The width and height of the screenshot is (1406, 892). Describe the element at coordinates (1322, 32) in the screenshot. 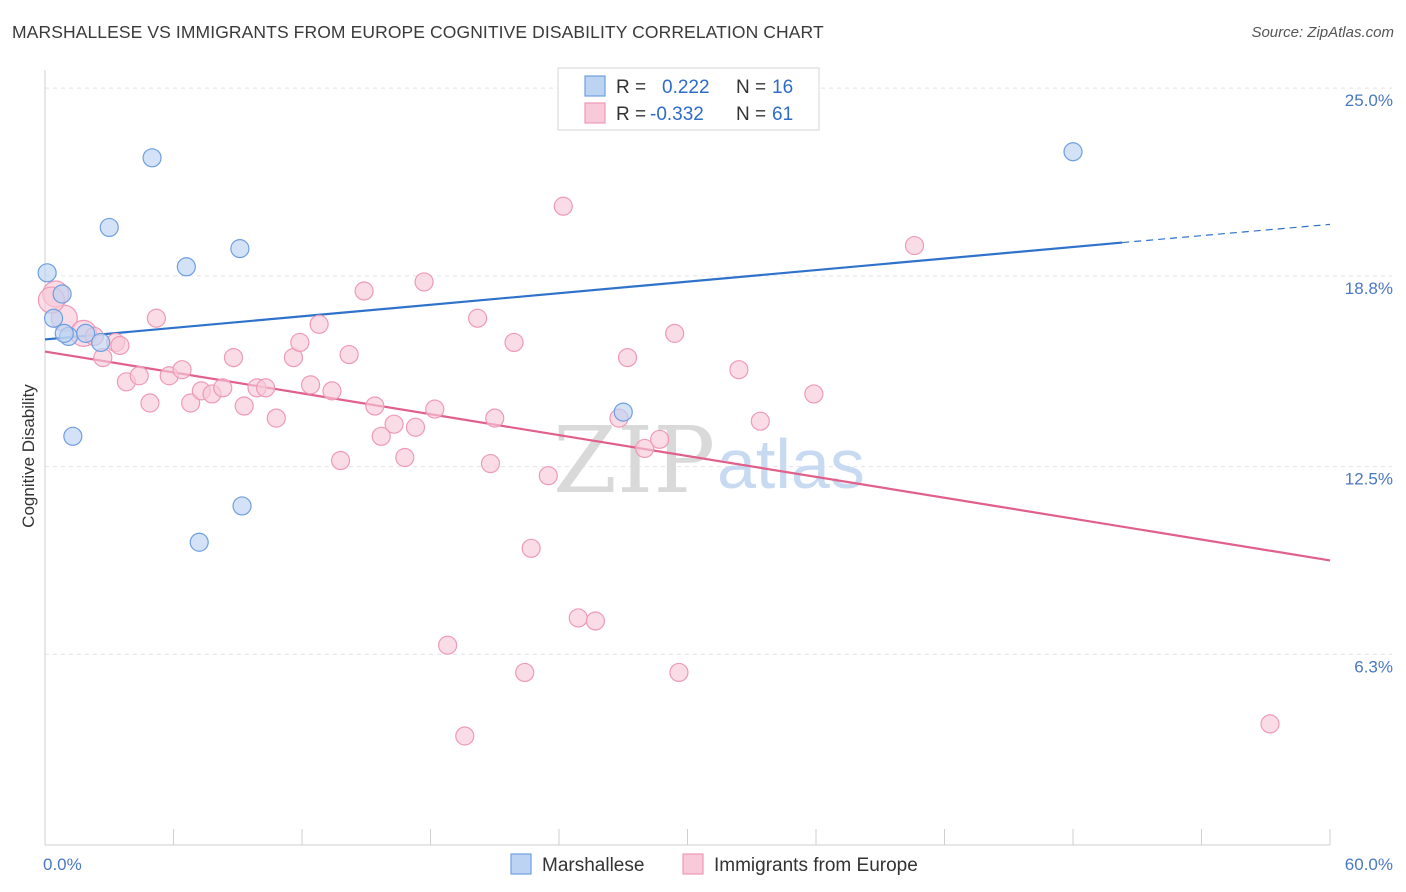

I see `chart-source: Source: ZipAtlas.com` at that location.